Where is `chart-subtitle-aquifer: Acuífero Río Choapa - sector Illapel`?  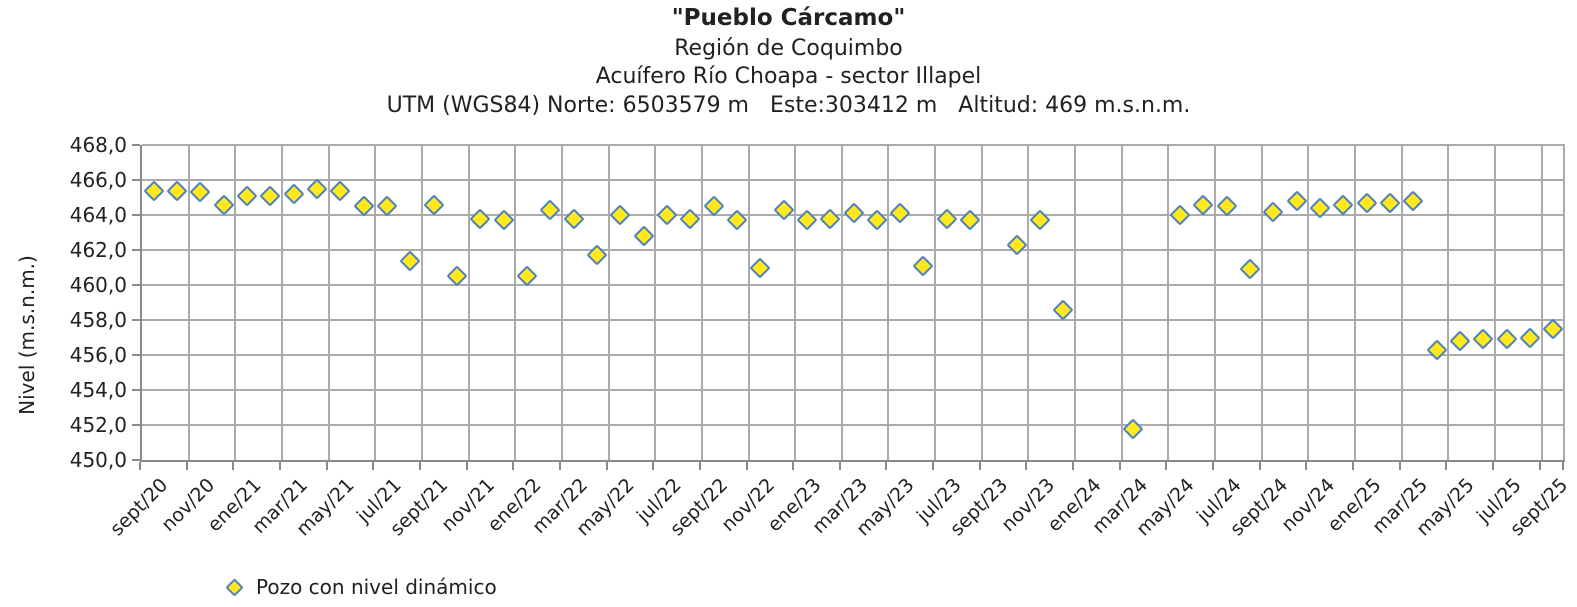 chart-subtitle-aquifer: Acuífero Río Choapa - sector Illapel is located at coordinates (788, 76).